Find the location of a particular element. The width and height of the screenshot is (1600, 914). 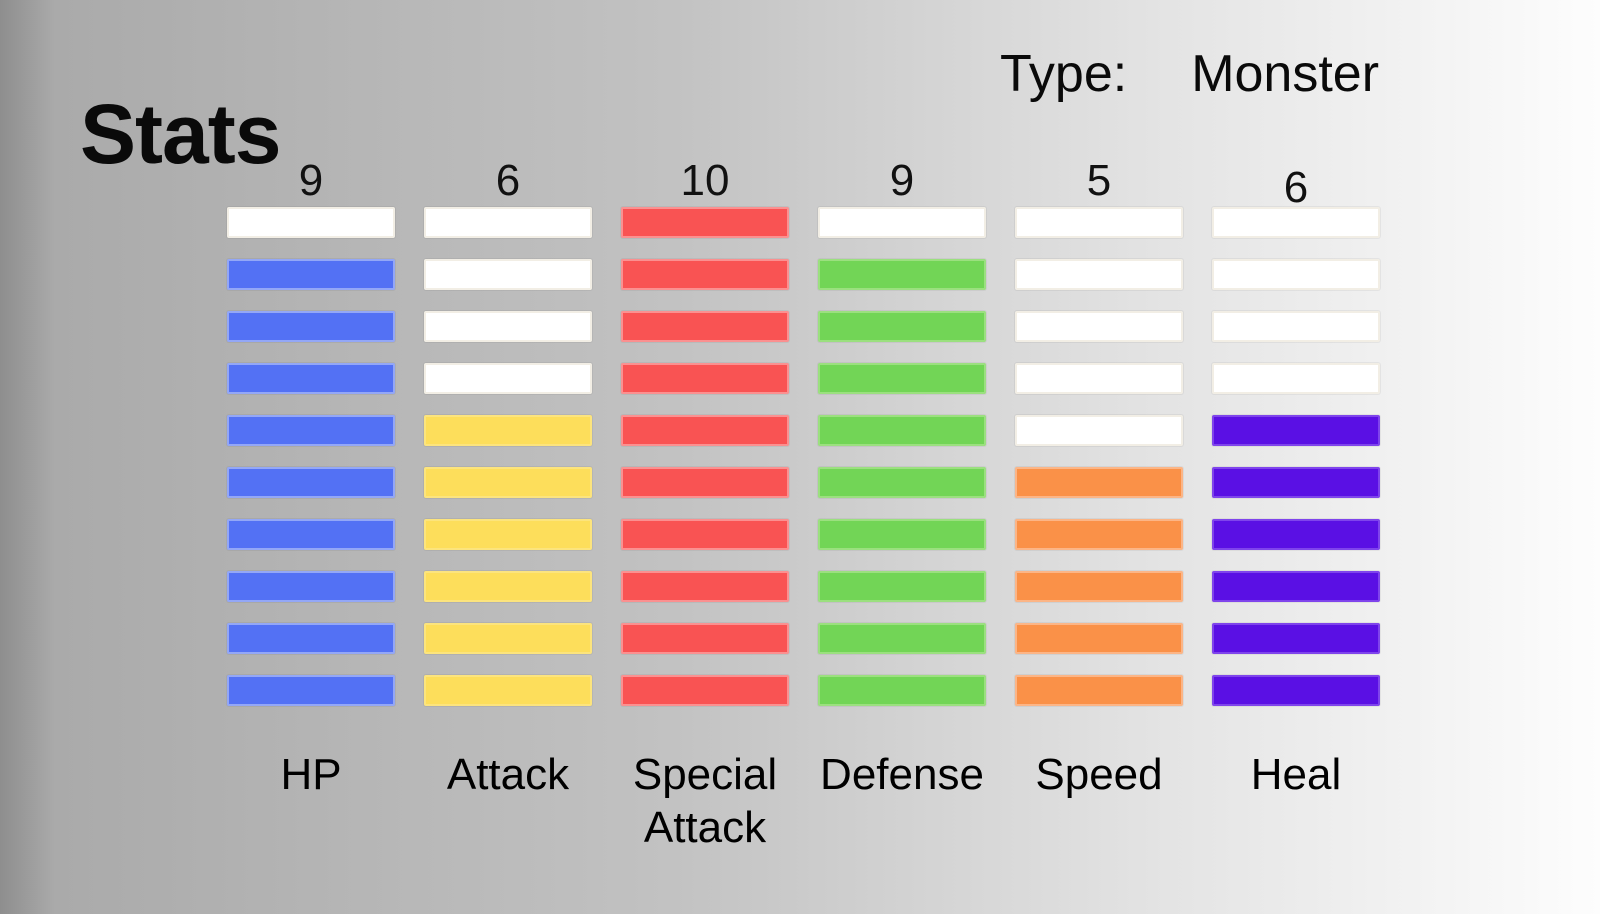

page-title: Stats is located at coordinates (180, 134).